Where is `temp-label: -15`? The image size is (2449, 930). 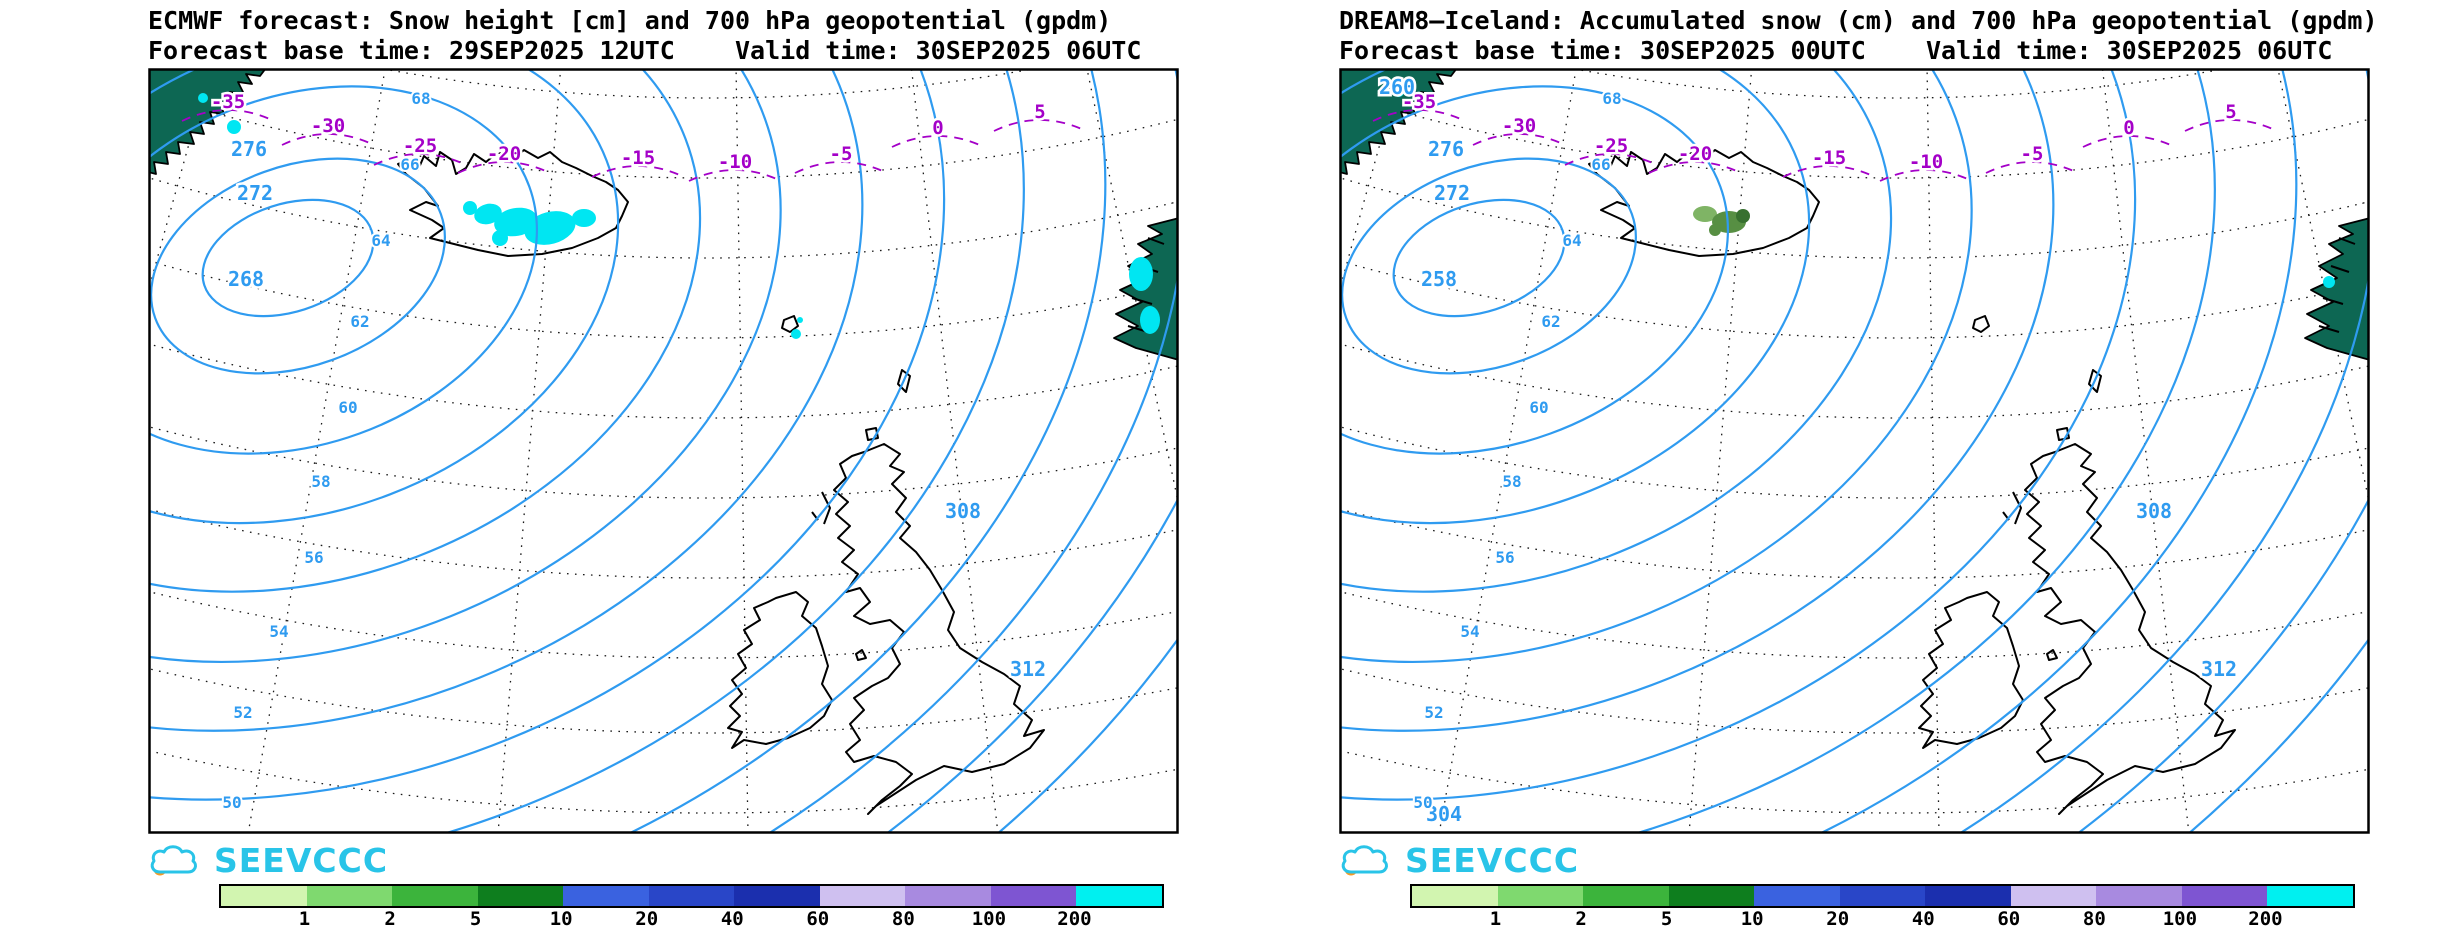 temp-label: -15 is located at coordinates (1829, 158).